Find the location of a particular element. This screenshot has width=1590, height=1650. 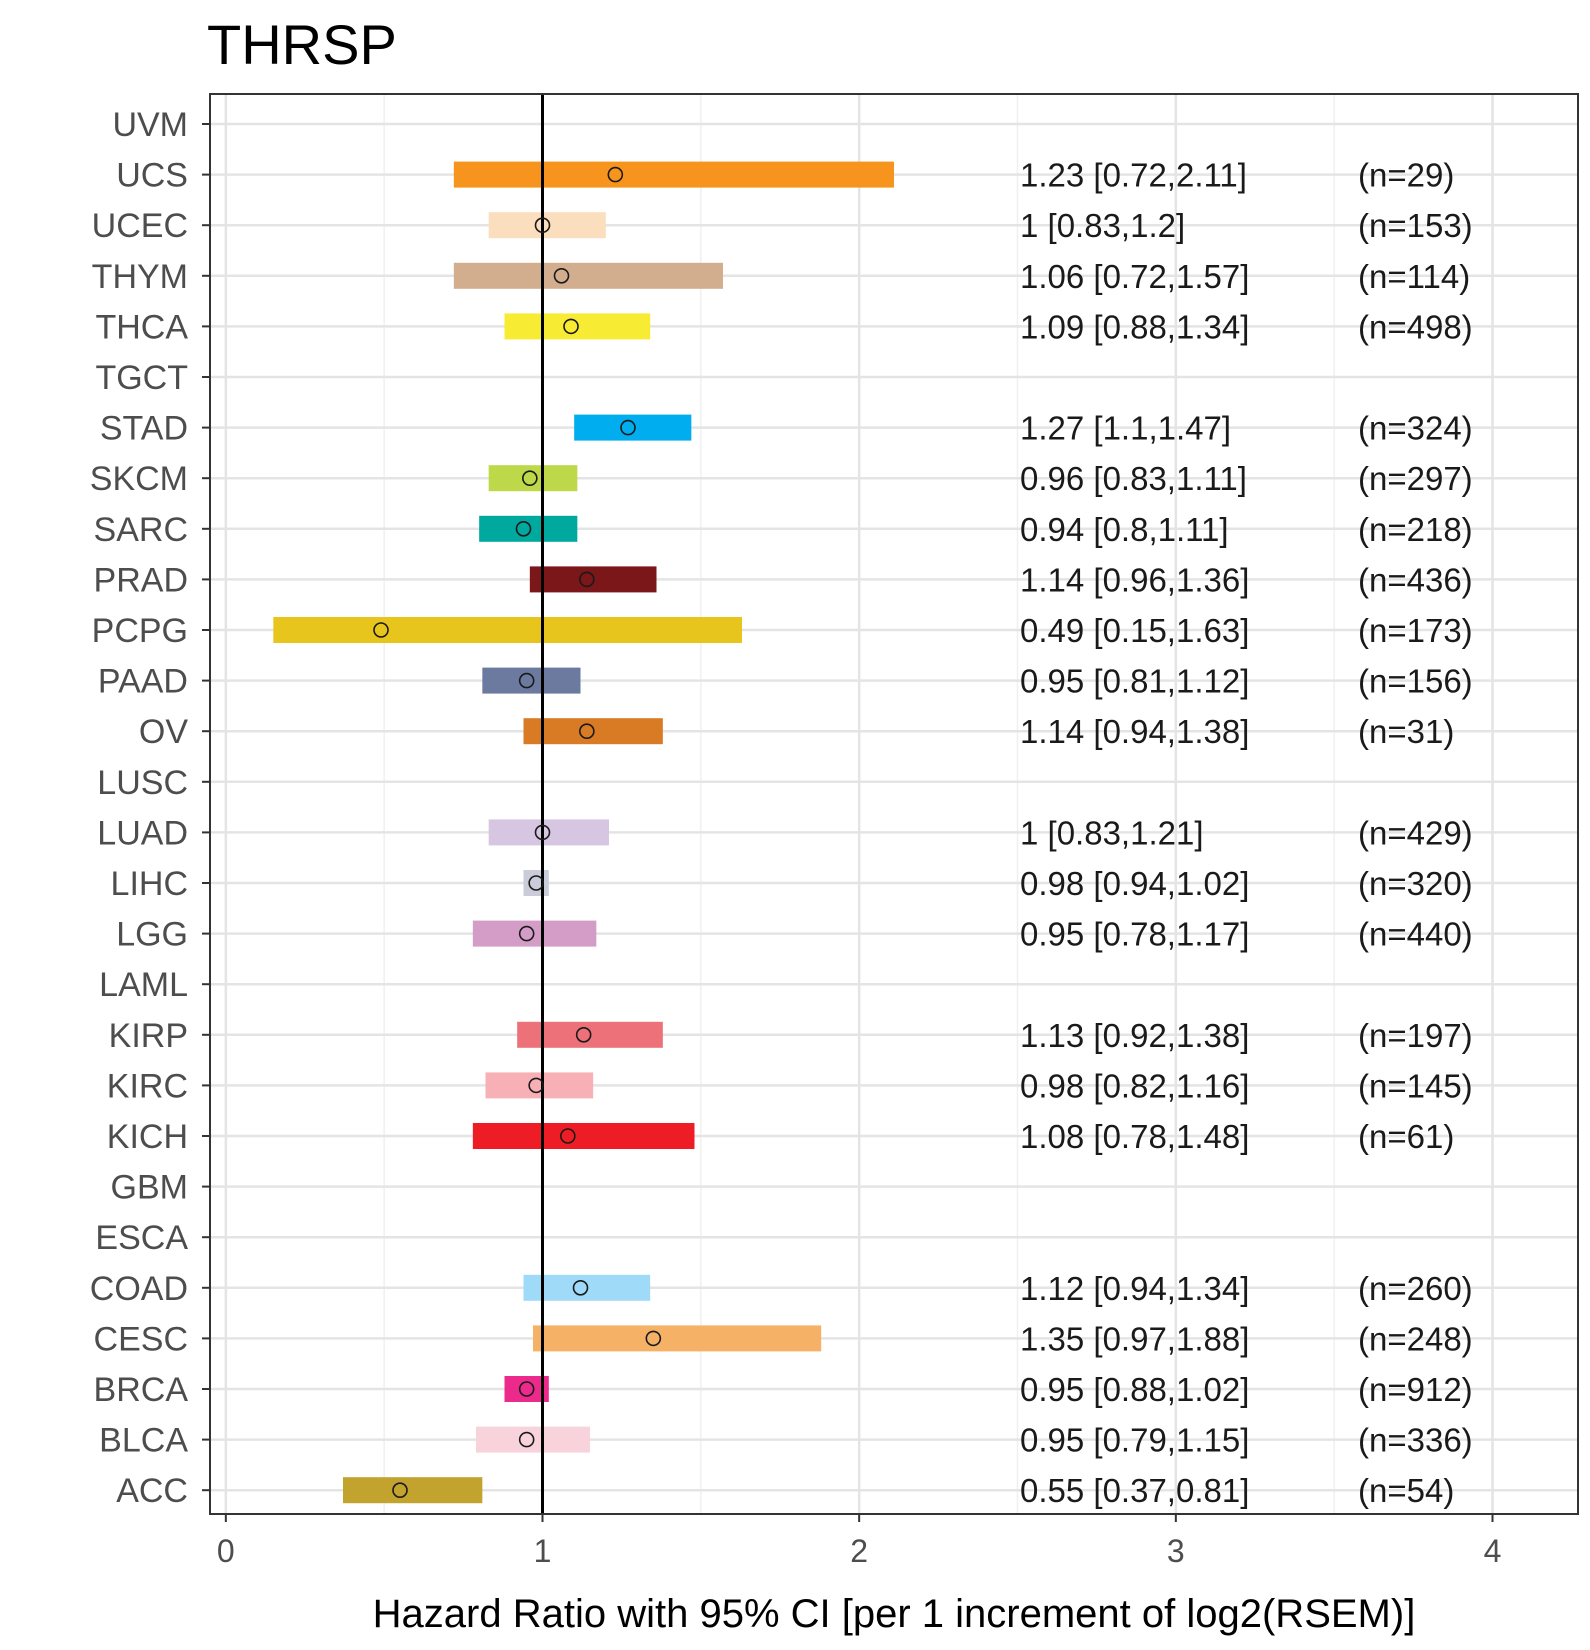

ci-bar-pcpg is located at coordinates (507, 630).